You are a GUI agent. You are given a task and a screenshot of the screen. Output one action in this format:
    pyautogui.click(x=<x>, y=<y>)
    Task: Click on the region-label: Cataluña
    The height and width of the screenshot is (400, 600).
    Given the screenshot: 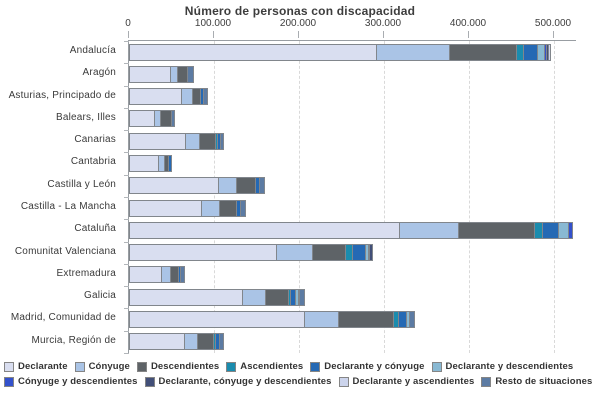 What is the action you would take?
    pyautogui.click(x=95, y=229)
    